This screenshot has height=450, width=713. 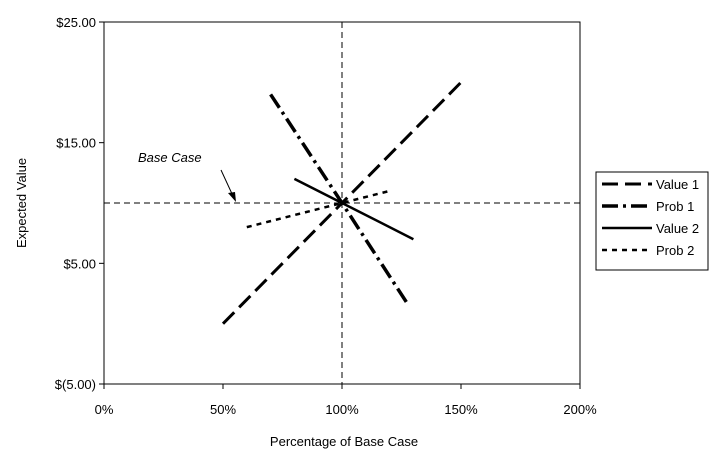 I want to click on legend: Value 1 Prob 1 Value 2 Prob 2, so click(x=652, y=221).